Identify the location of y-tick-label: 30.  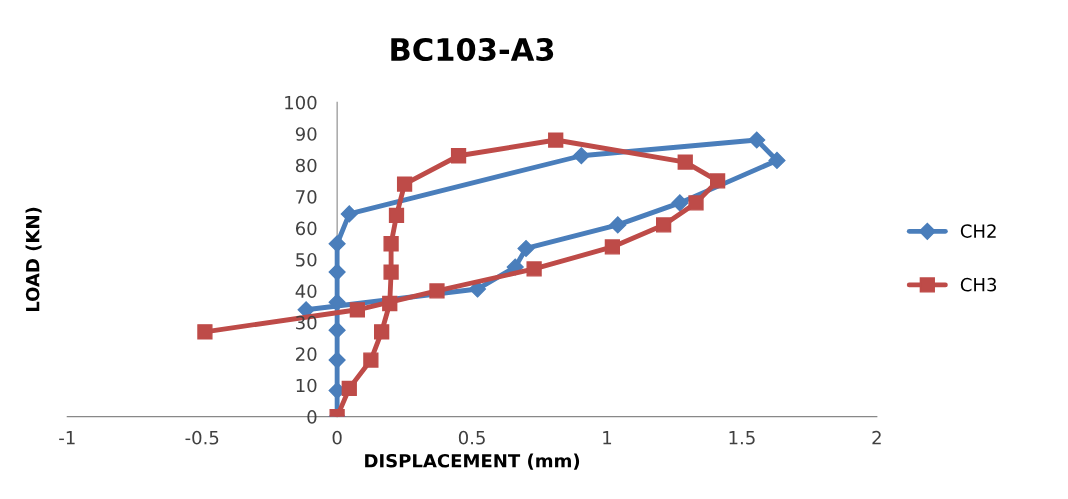
(306, 322).